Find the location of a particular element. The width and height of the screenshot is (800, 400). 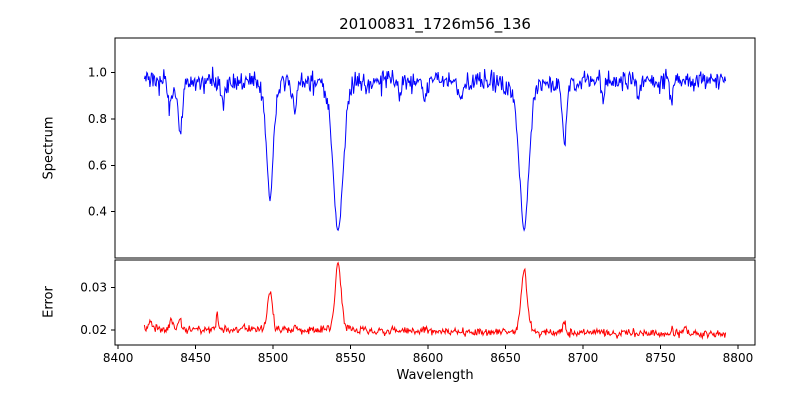

error-line is located at coordinates (435, 300).